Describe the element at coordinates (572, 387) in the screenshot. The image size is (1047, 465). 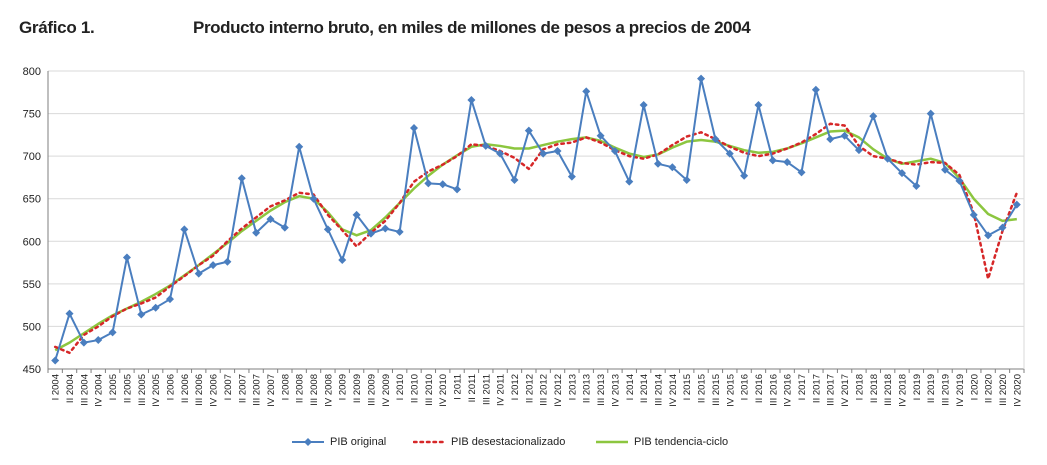
I see `x-tick-label: I 2013` at that location.